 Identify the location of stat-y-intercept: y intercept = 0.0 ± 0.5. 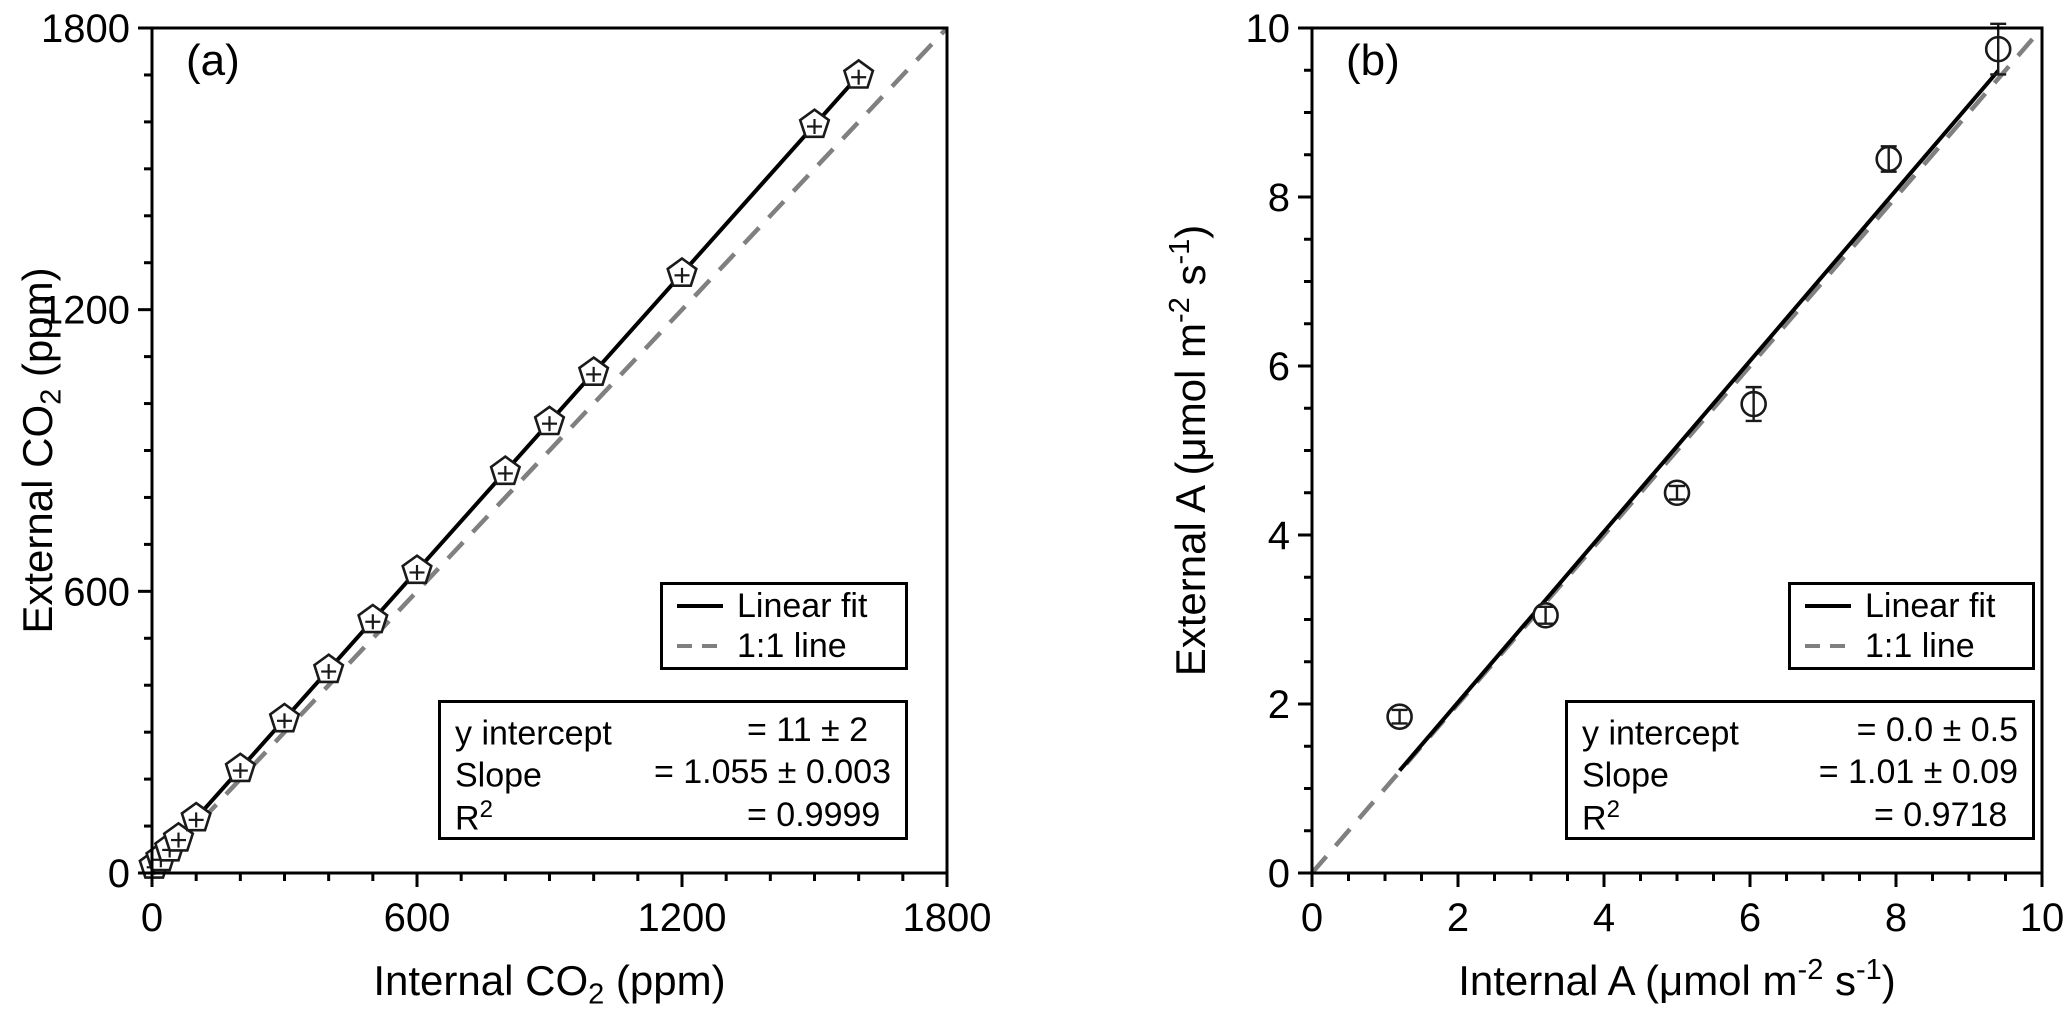
(1800, 732).